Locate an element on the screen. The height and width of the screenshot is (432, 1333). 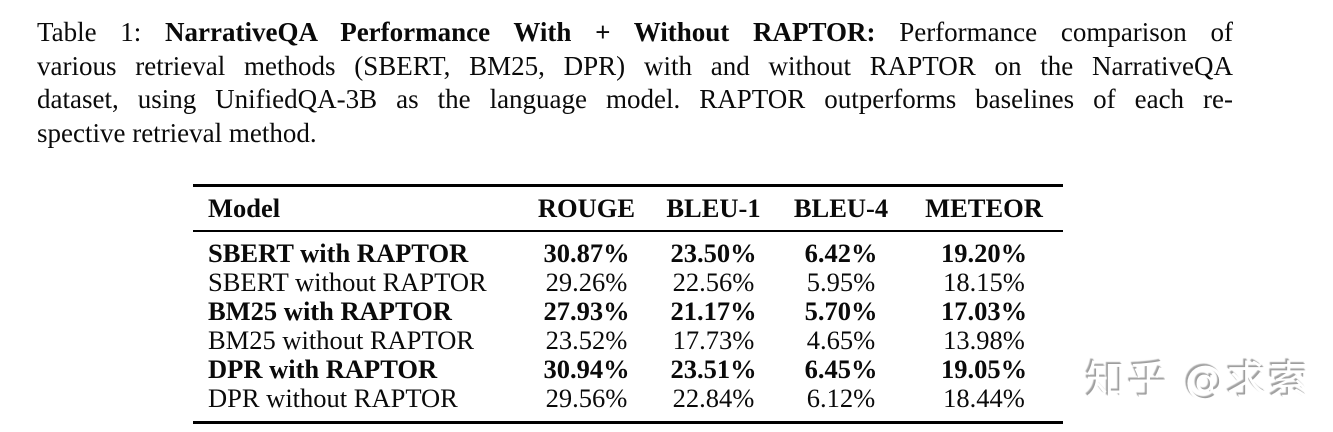
bleu1-cell: 23.50% is located at coordinates (713, 253).